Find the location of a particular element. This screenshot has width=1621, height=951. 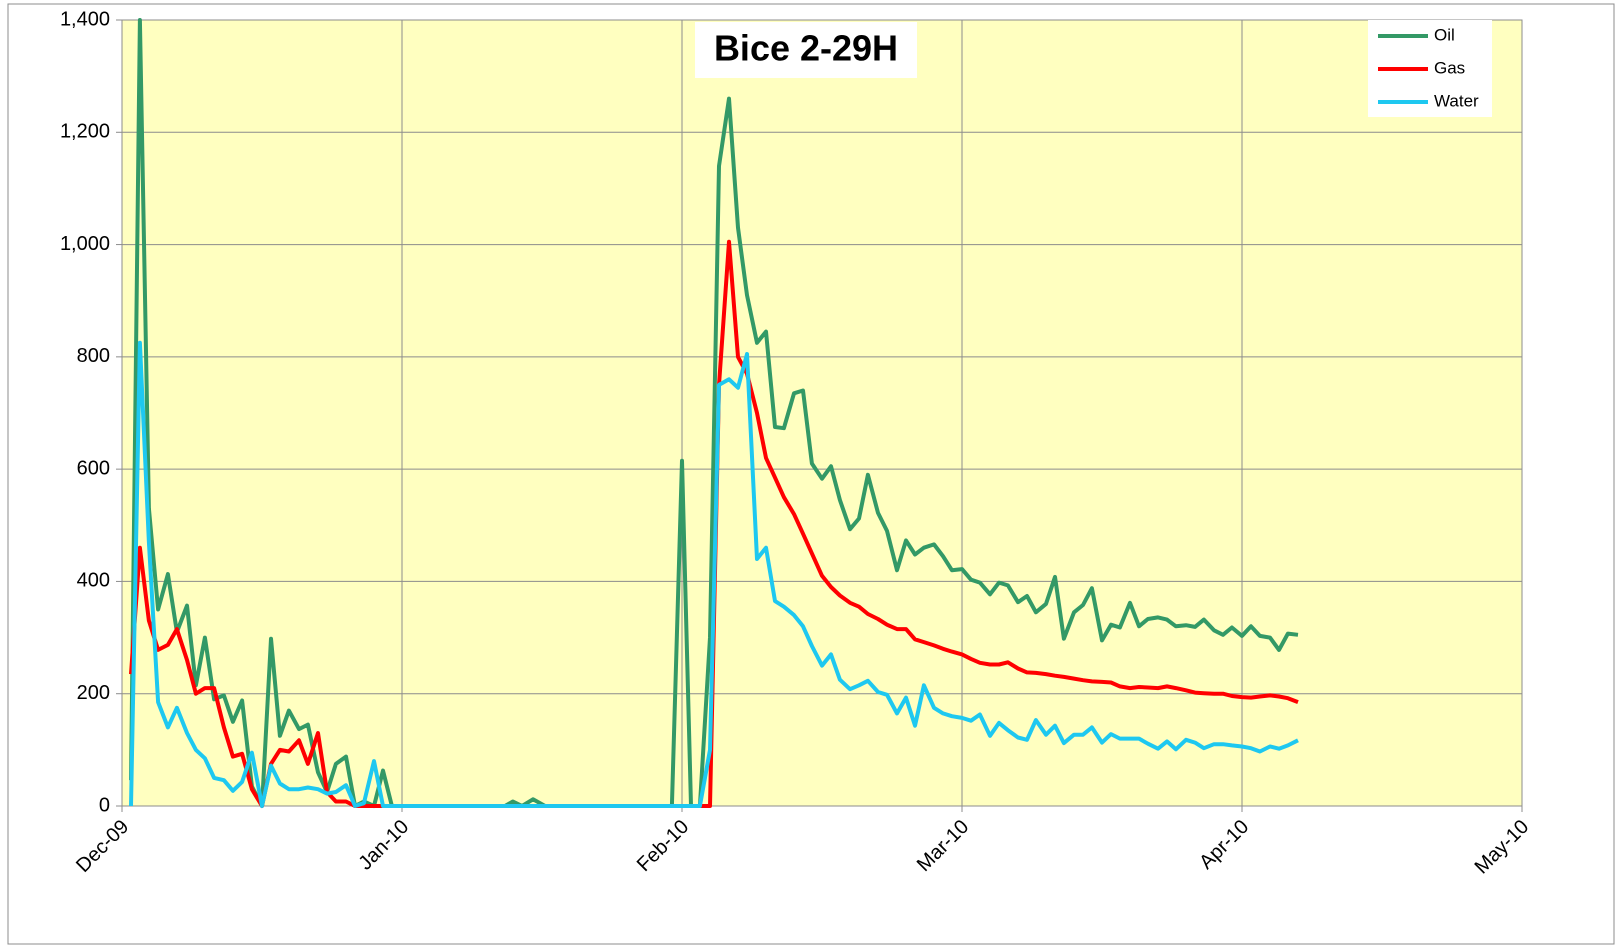

y-tick-label: 1,000 is located at coordinates (85, 244).